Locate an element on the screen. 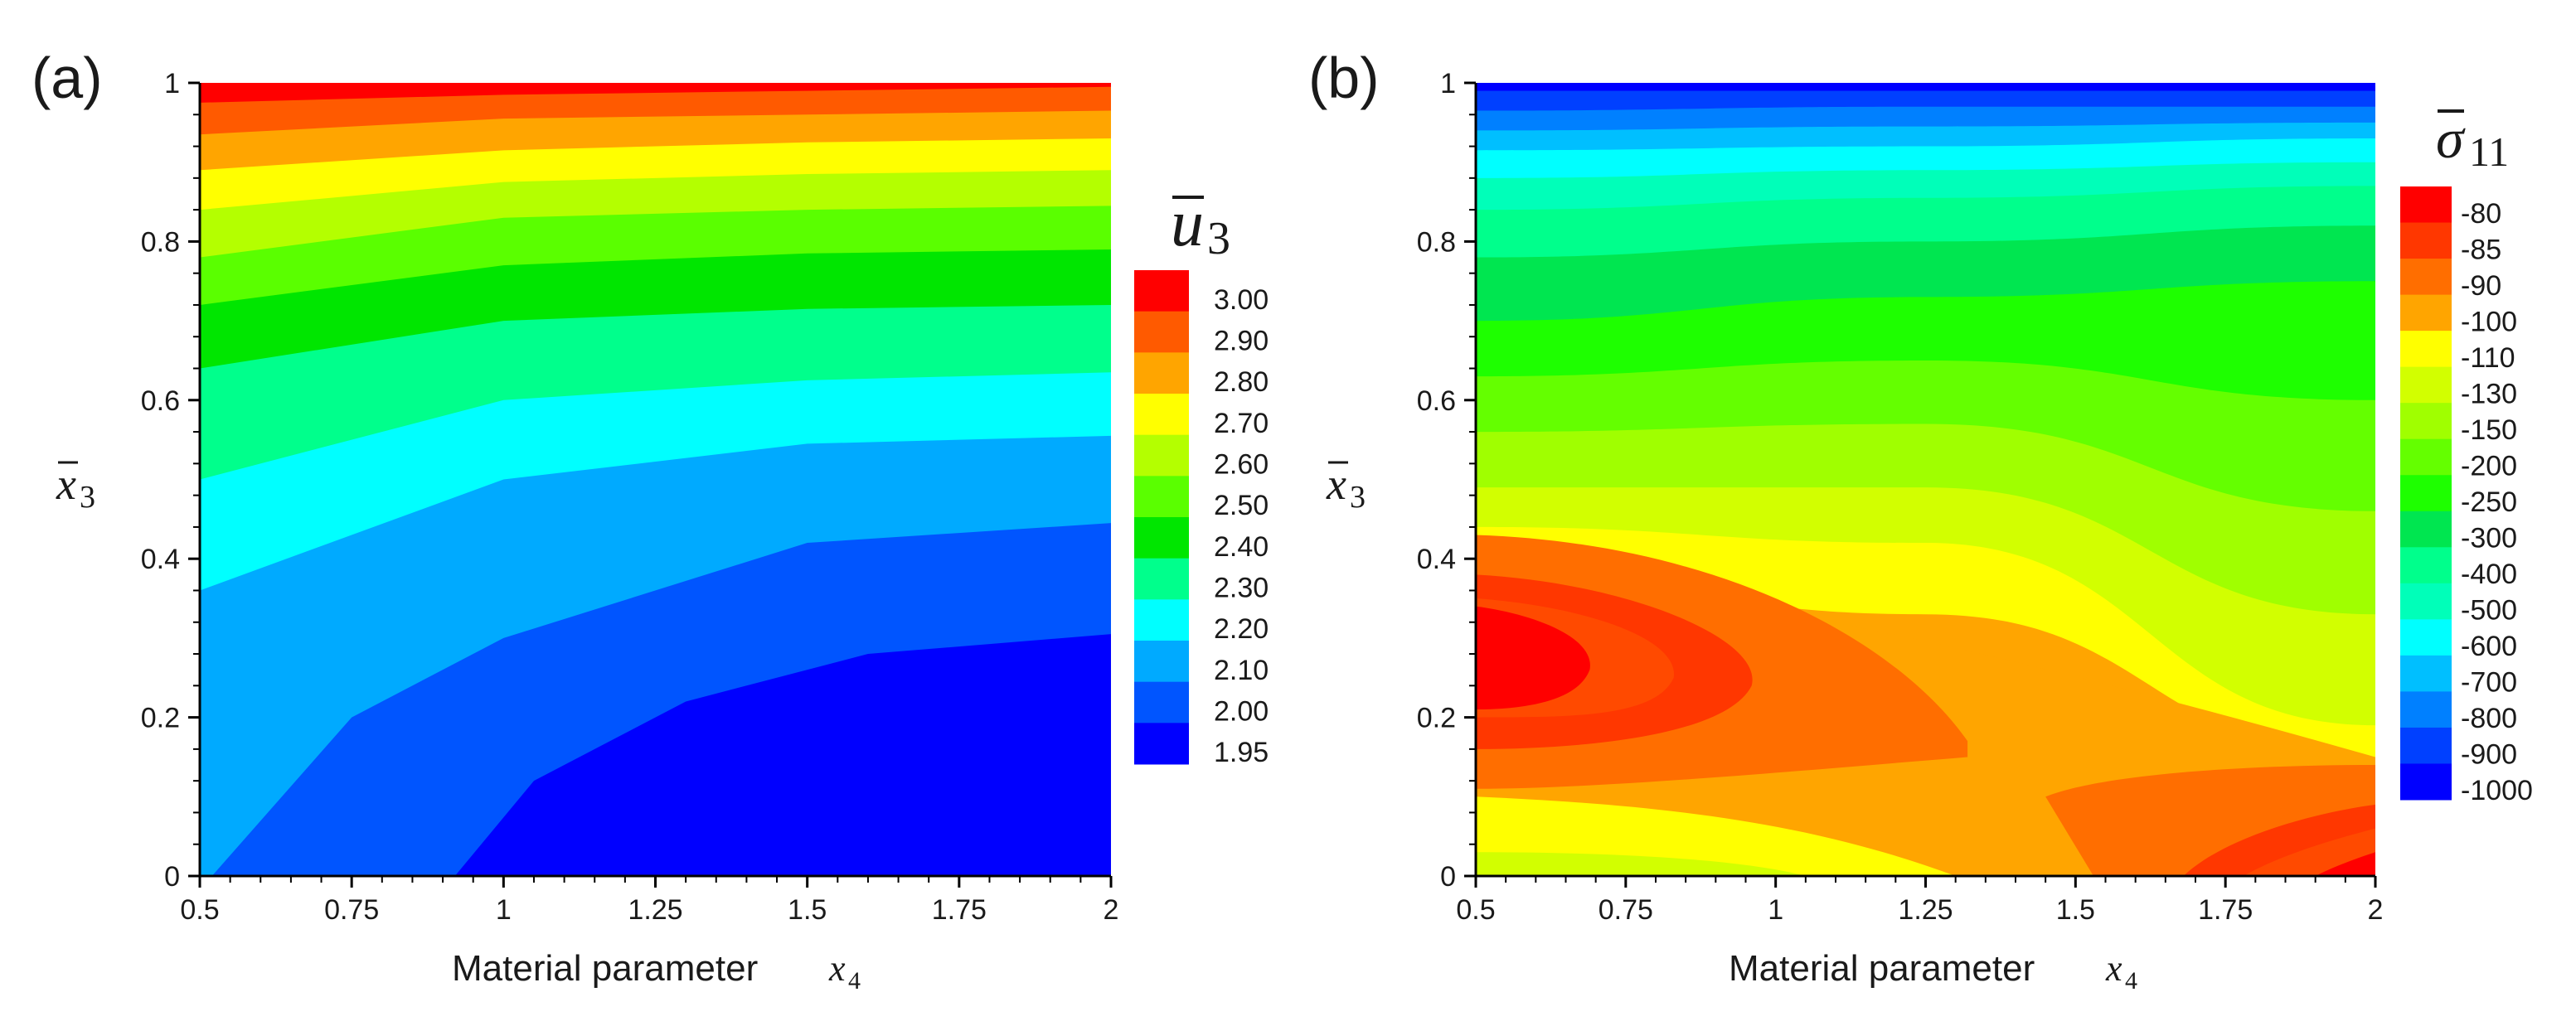 The image size is (2576, 1026). colorbar-label-a-4: 2.60 is located at coordinates (1241, 465).